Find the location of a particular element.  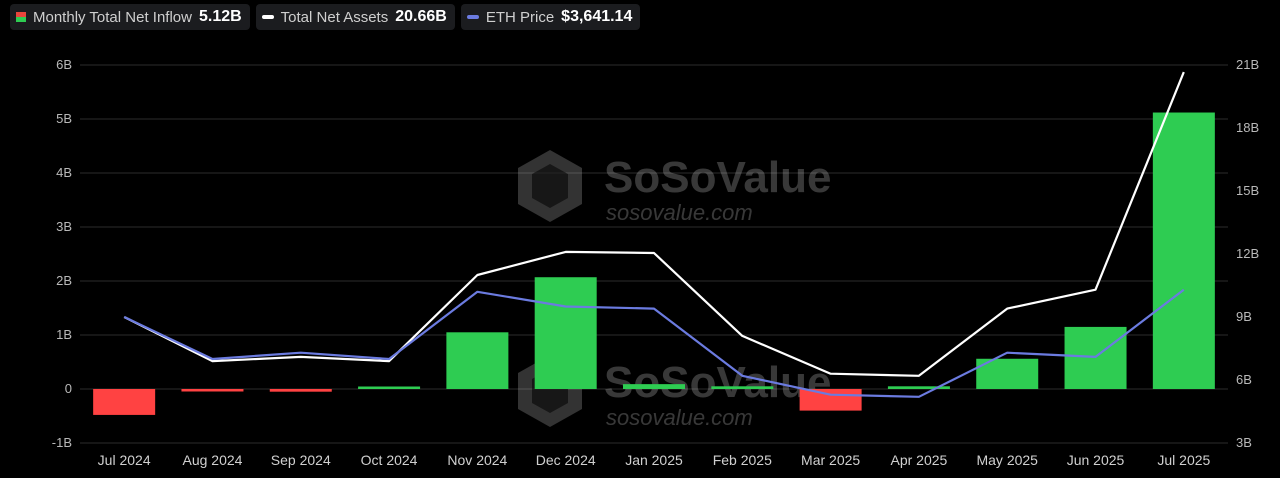

legend-label: Total Net Assets is located at coordinates (334, 17).